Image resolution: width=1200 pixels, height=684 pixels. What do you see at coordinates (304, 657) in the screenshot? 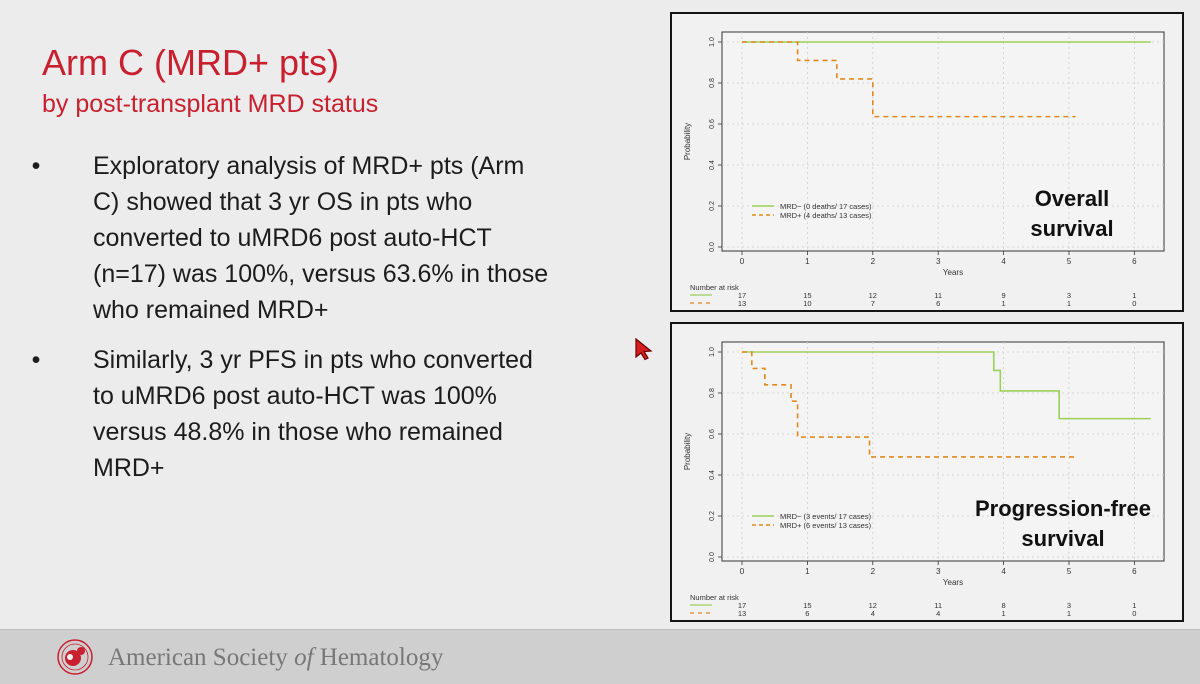
I see `org-of: of` at bounding box center [304, 657].